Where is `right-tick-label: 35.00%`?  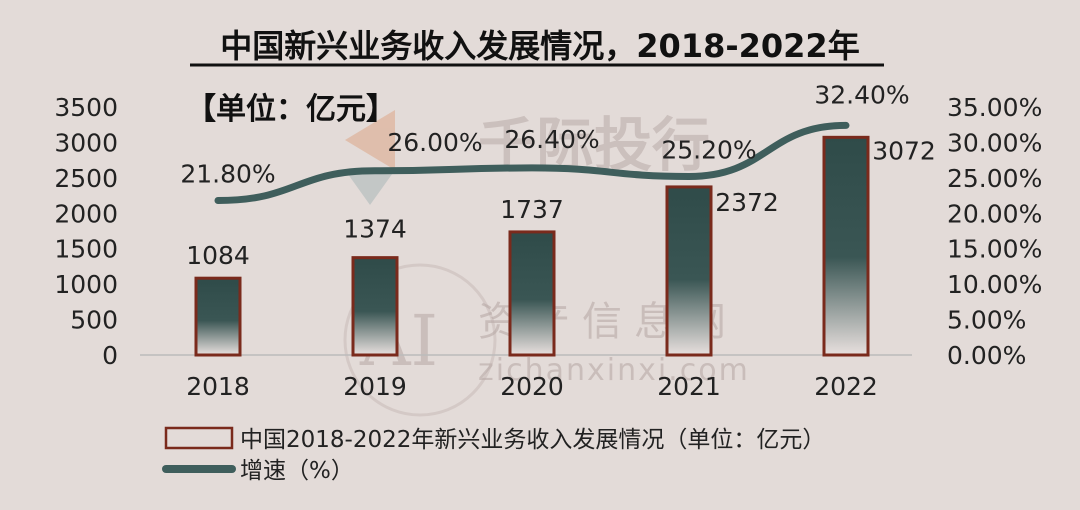
right-tick-label: 35.00% is located at coordinates (994, 107).